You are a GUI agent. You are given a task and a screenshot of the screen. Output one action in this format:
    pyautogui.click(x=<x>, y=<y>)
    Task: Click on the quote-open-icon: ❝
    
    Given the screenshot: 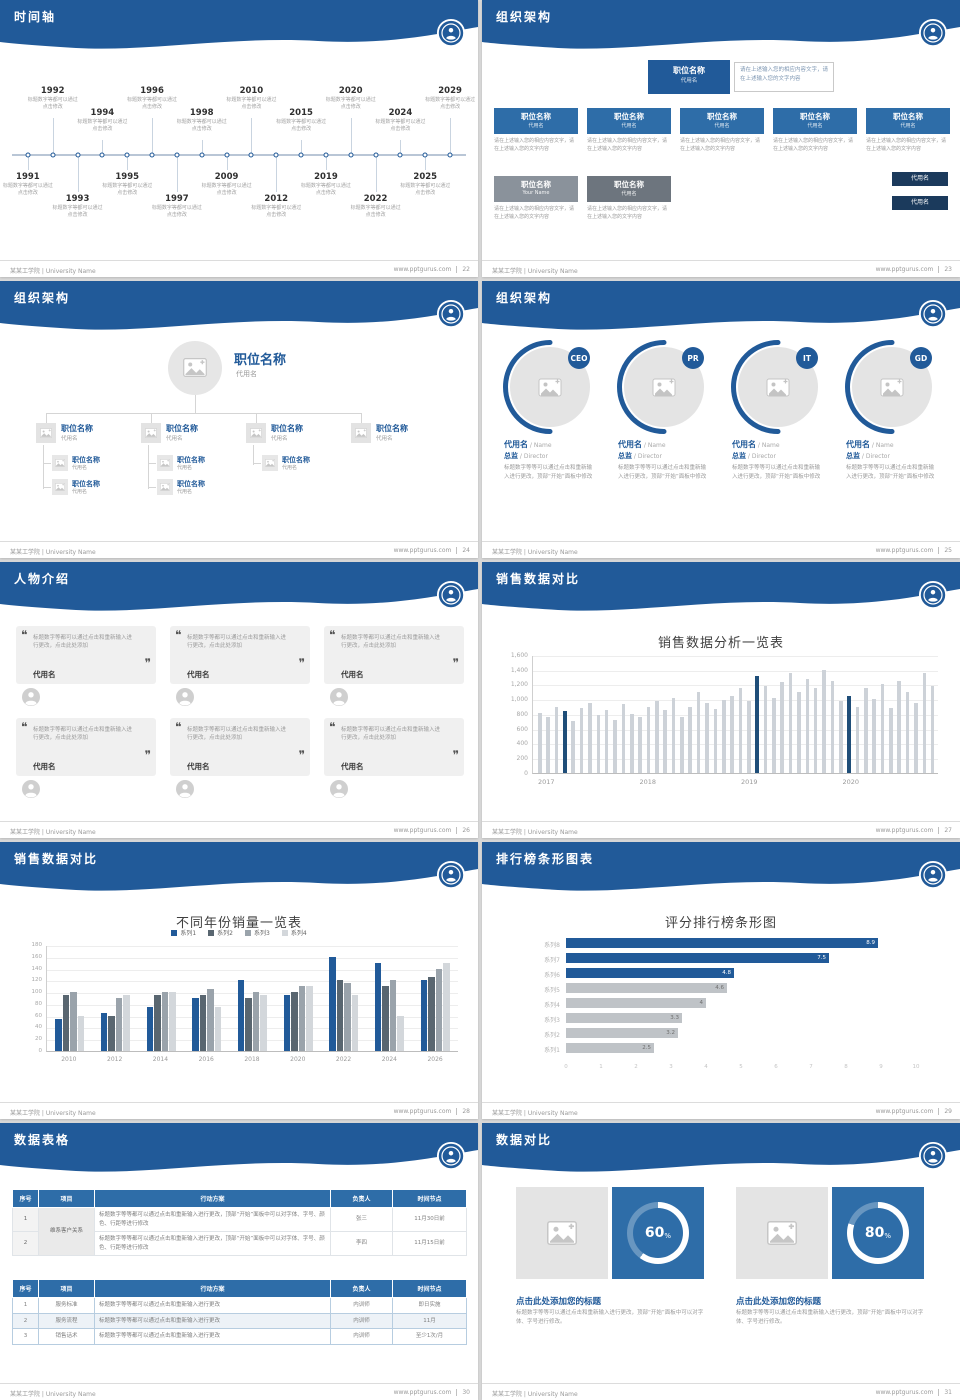 What is the action you would take?
    pyautogui.click(x=24, y=634)
    